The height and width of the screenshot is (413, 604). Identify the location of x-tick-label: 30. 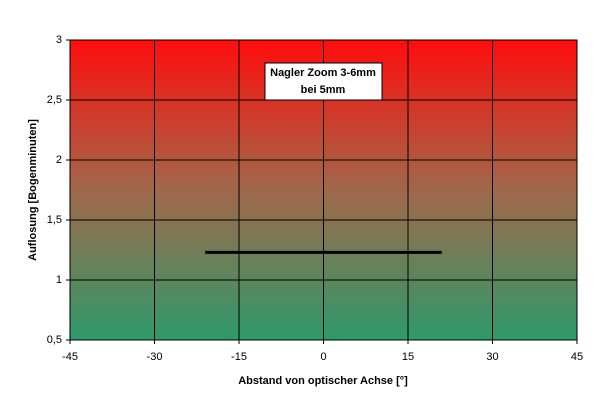
(492, 357).